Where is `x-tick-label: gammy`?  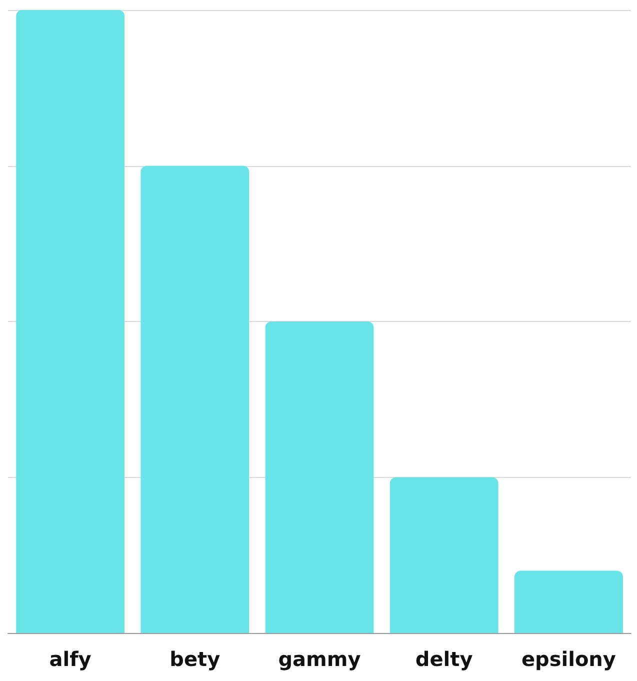
x-tick-label: gammy is located at coordinates (319, 659).